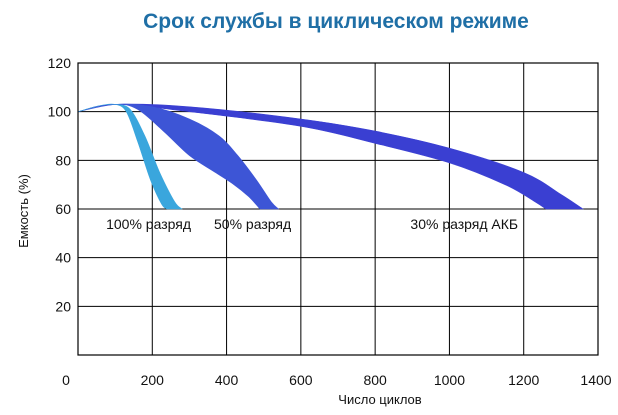 The width and height of the screenshot is (618, 415). What do you see at coordinates (66, 380) in the screenshot?
I see `x-tick-label-0: 0` at bounding box center [66, 380].